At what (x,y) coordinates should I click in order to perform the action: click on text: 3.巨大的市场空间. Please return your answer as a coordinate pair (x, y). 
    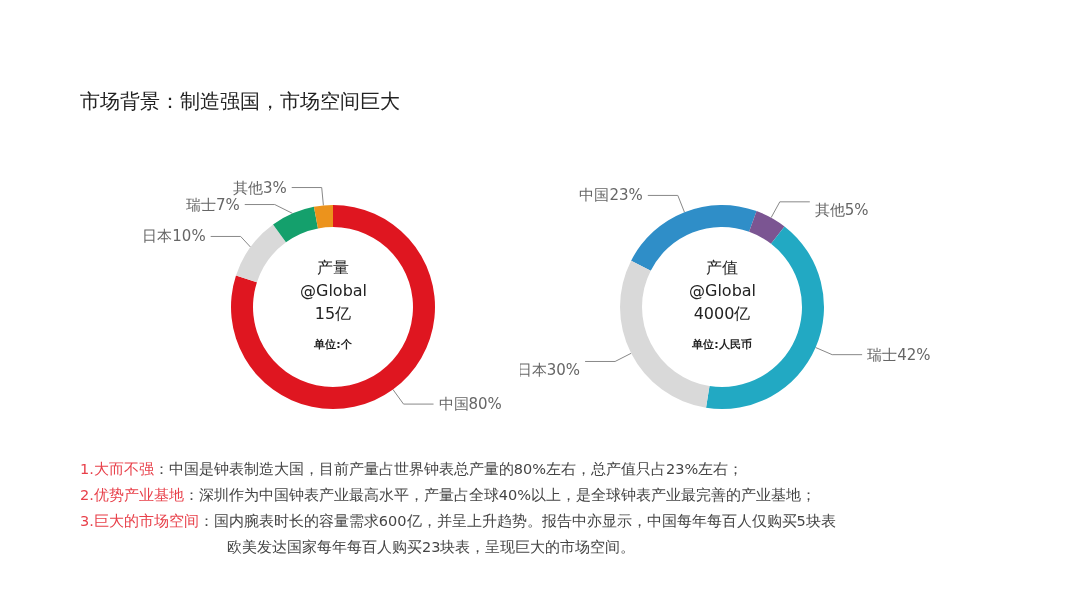
    Looking at the image, I should click on (139, 521).